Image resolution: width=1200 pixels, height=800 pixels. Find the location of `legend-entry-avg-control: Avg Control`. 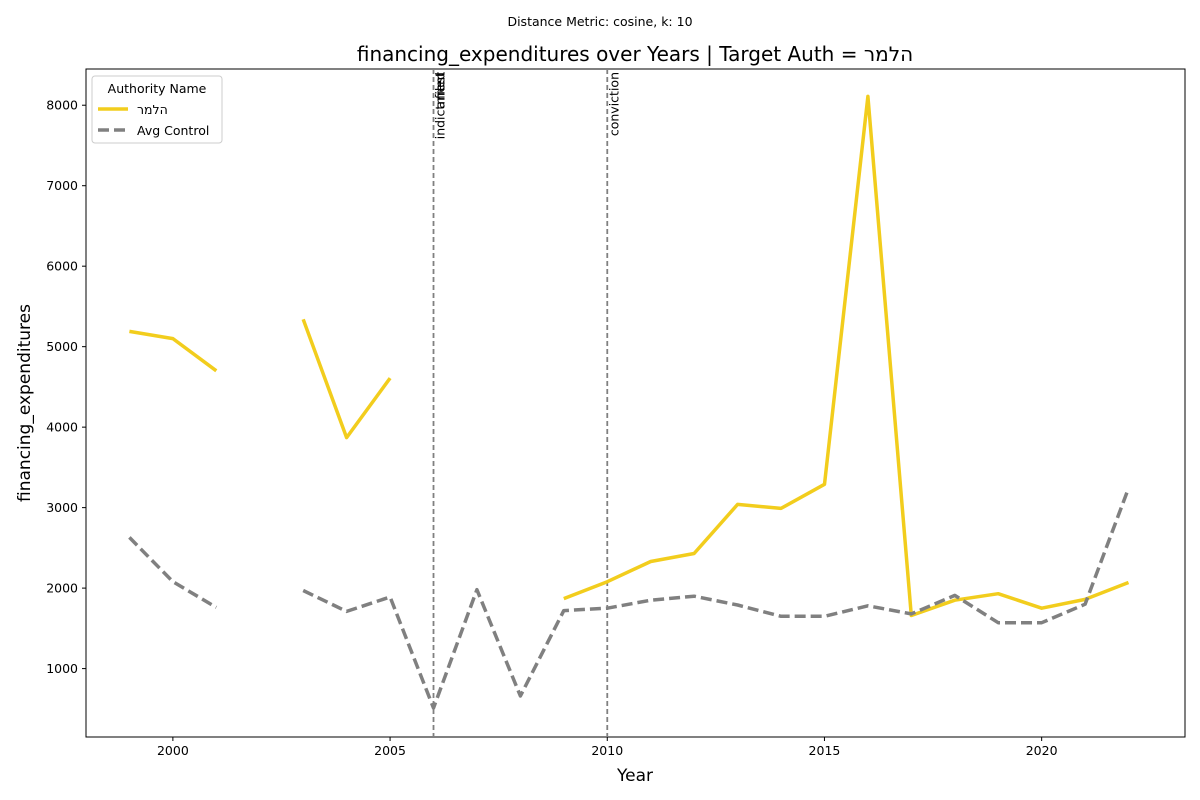

legend-entry-avg-control: Avg Control is located at coordinates (173, 130).